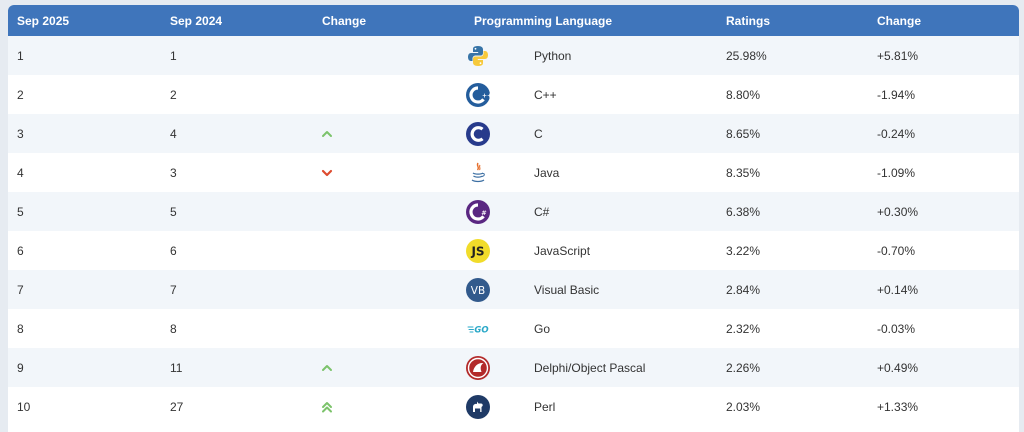 The image size is (1024, 432). Describe the element at coordinates (896, 250) in the screenshot. I see `rating-change: -0.70%` at that location.